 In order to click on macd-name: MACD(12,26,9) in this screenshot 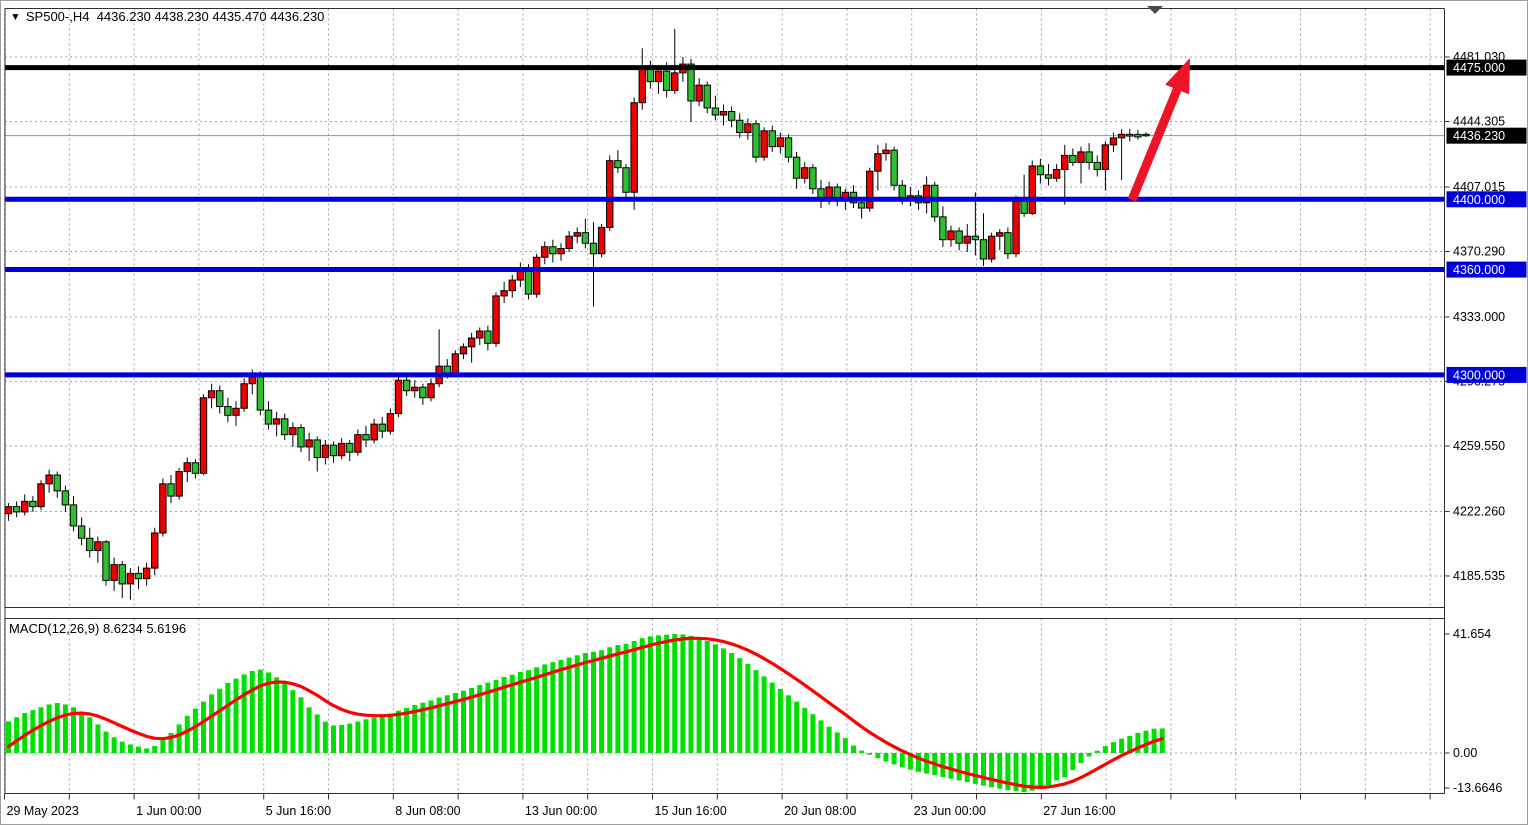, I will do `click(54, 628)`.